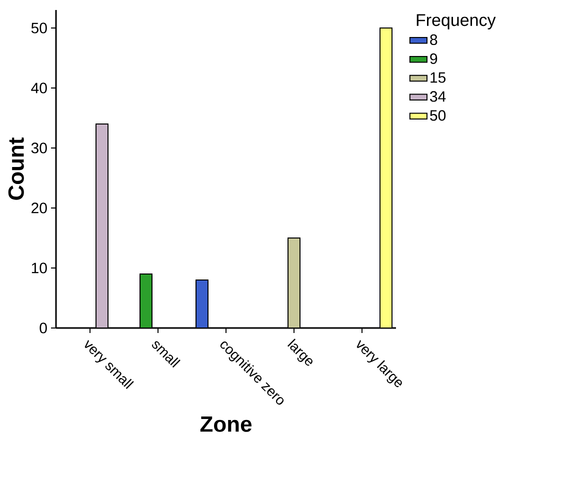 The image size is (570, 481). Describe the element at coordinates (434, 58) in the screenshot. I see `legend-label: 9` at that location.